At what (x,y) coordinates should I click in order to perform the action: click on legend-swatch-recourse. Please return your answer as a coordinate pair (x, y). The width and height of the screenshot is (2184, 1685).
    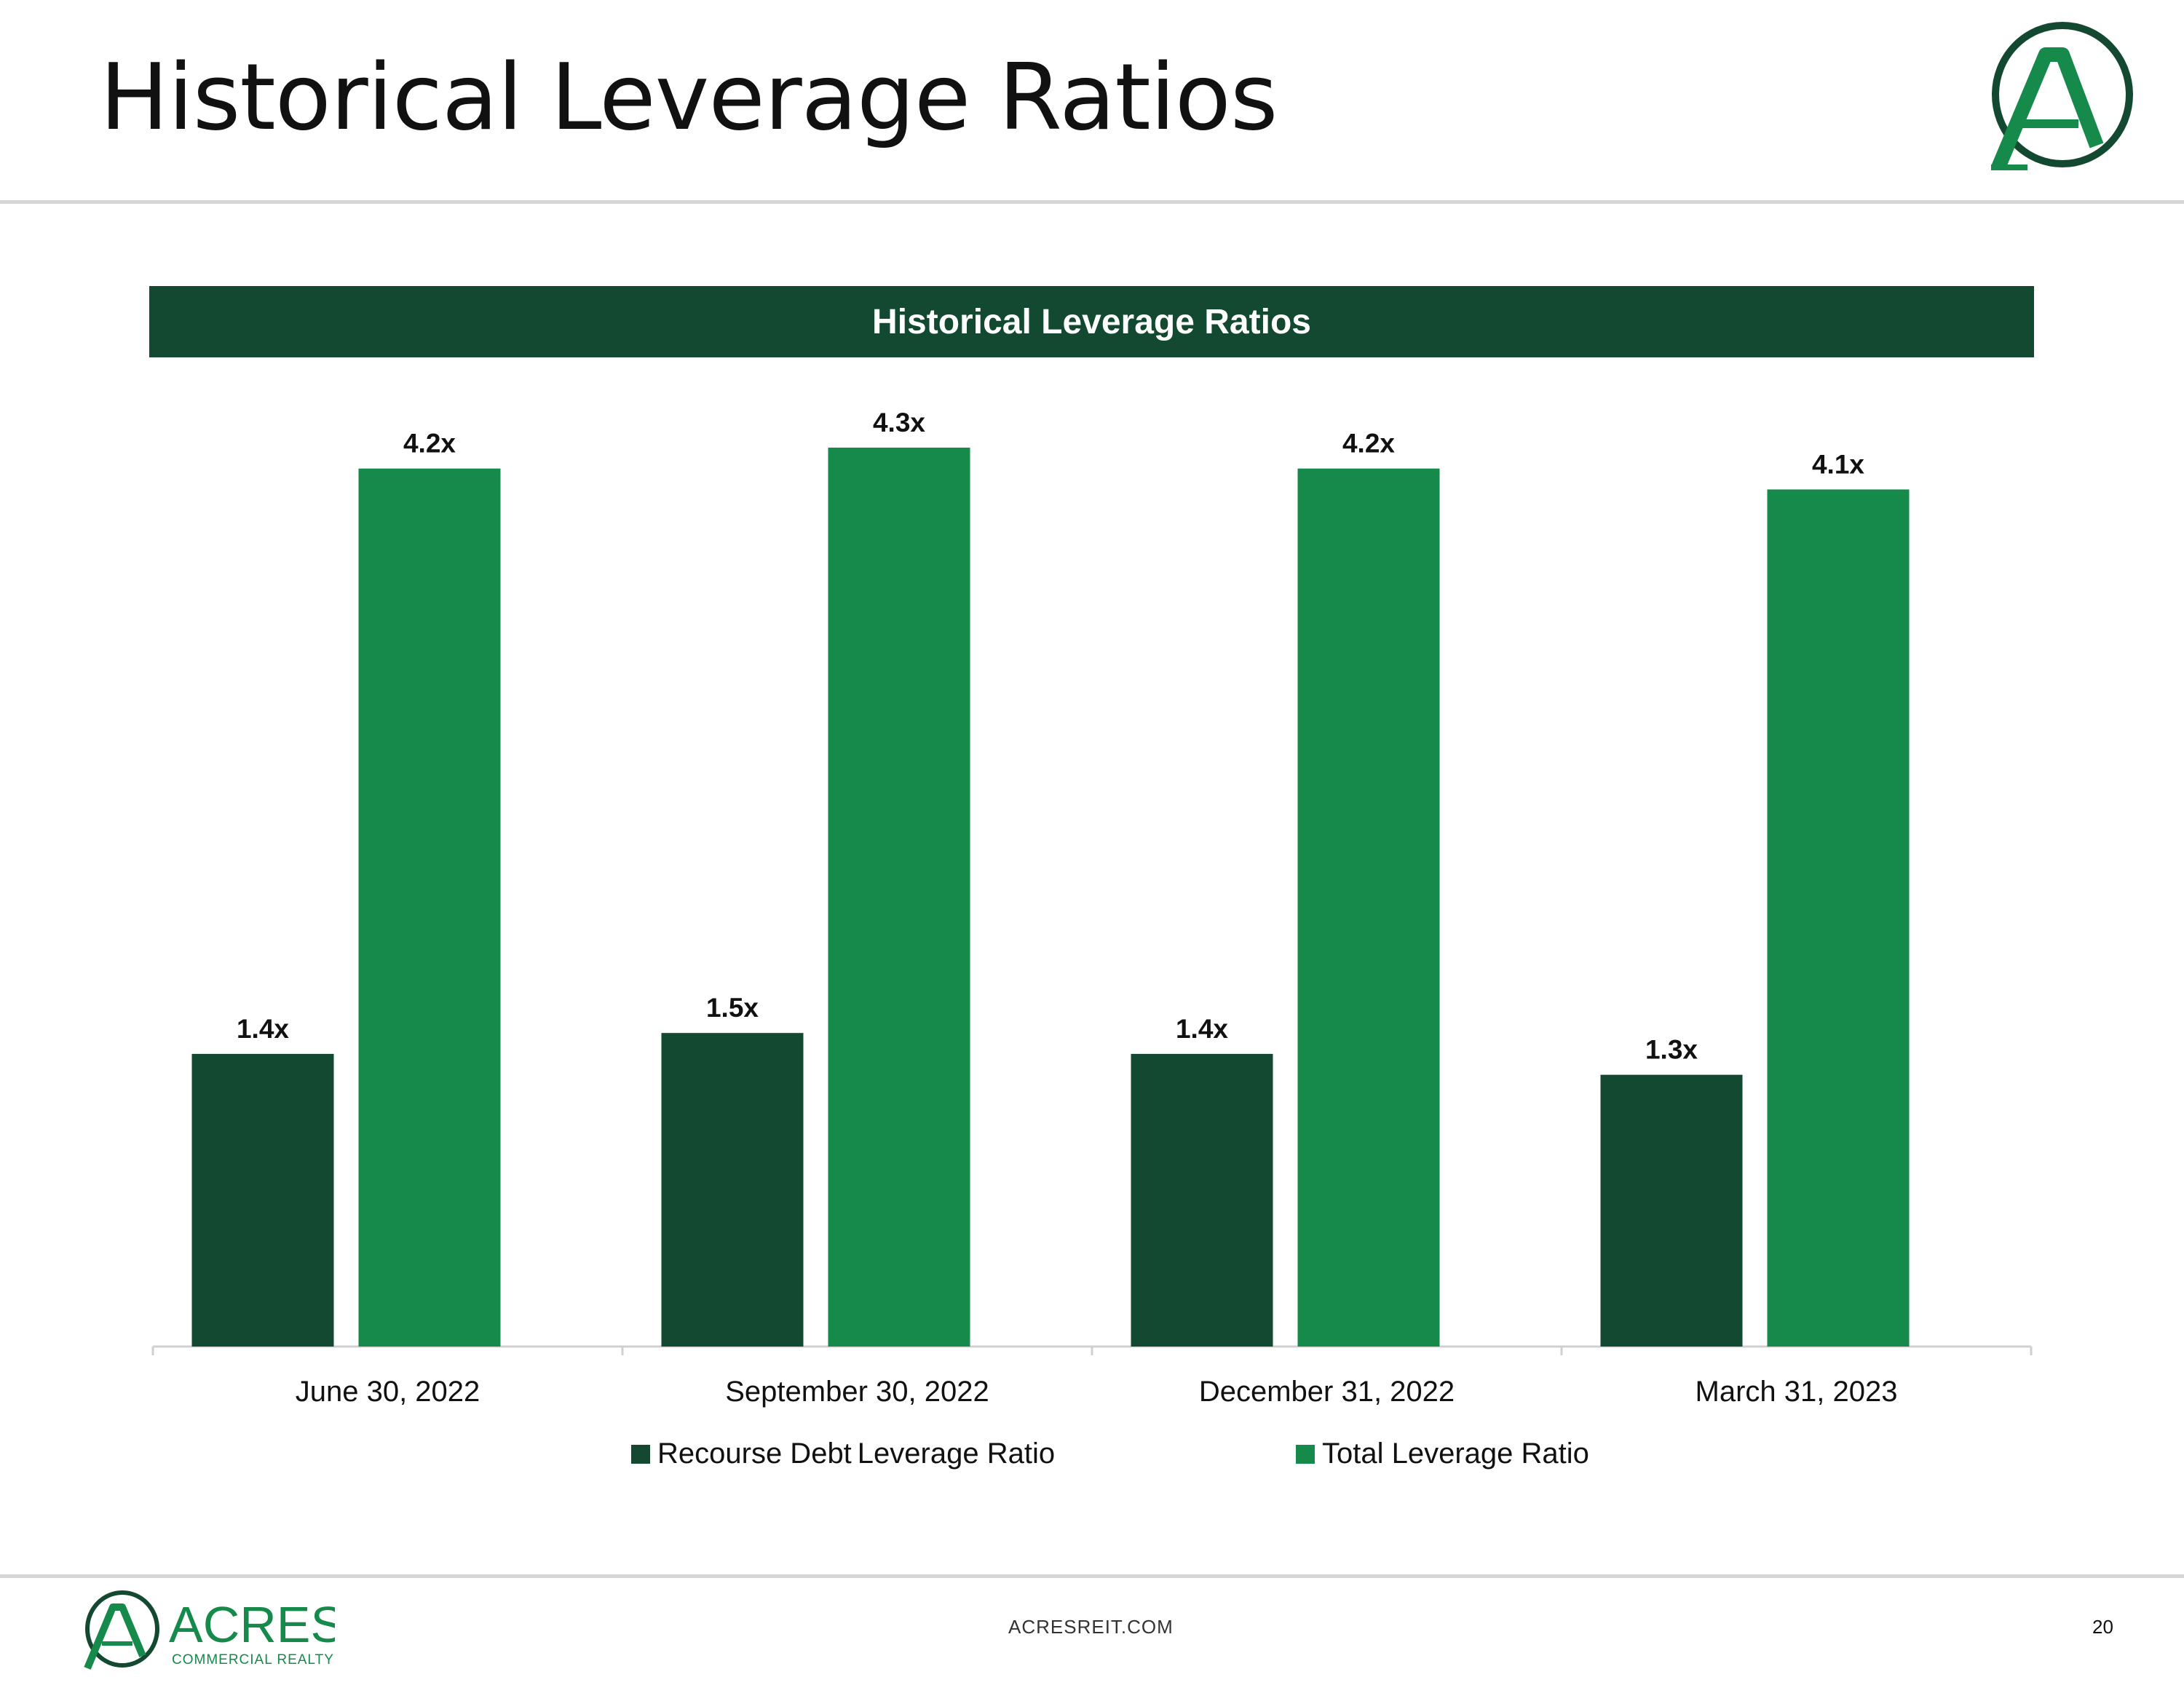
    Looking at the image, I should click on (640, 1454).